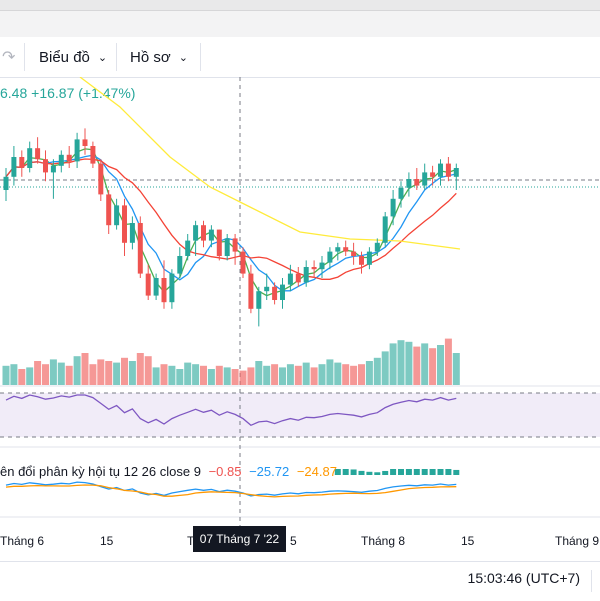 The width and height of the screenshot is (600, 601). Describe the element at coordinates (523, 578) in the screenshot. I see `timezone-clock-button: 15:03:46 (UTC+7)` at that location.